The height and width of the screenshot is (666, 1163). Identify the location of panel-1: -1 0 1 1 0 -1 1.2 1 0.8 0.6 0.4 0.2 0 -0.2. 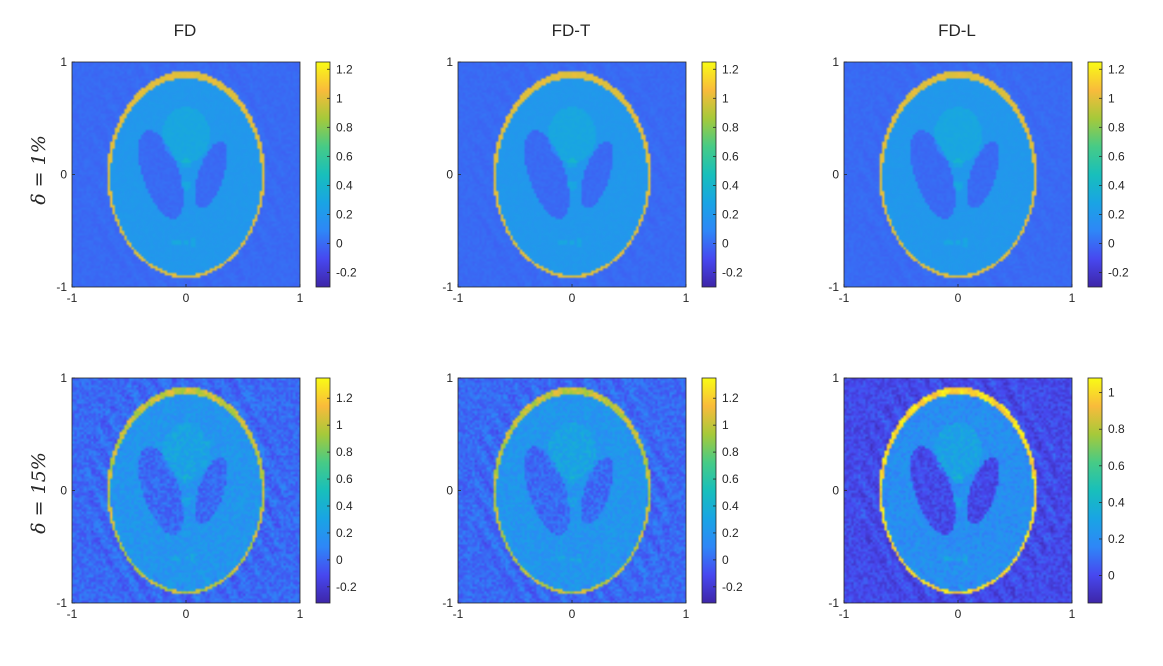
(206, 180).